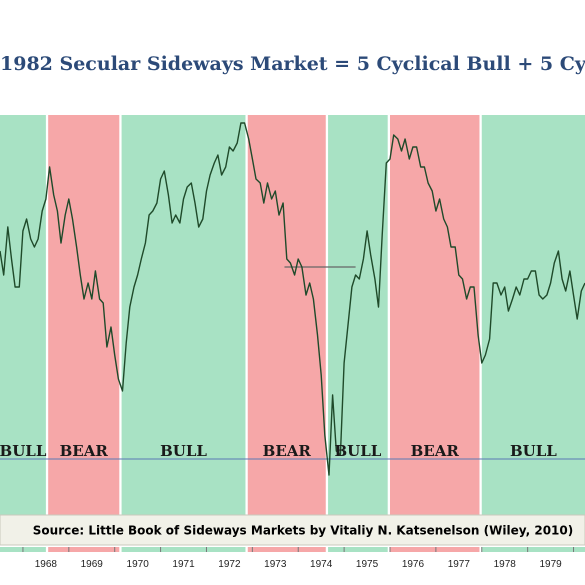 The image size is (585, 585). Describe the element at coordinates (23, 451) in the screenshot. I see `phase-label-1: BULL` at that location.